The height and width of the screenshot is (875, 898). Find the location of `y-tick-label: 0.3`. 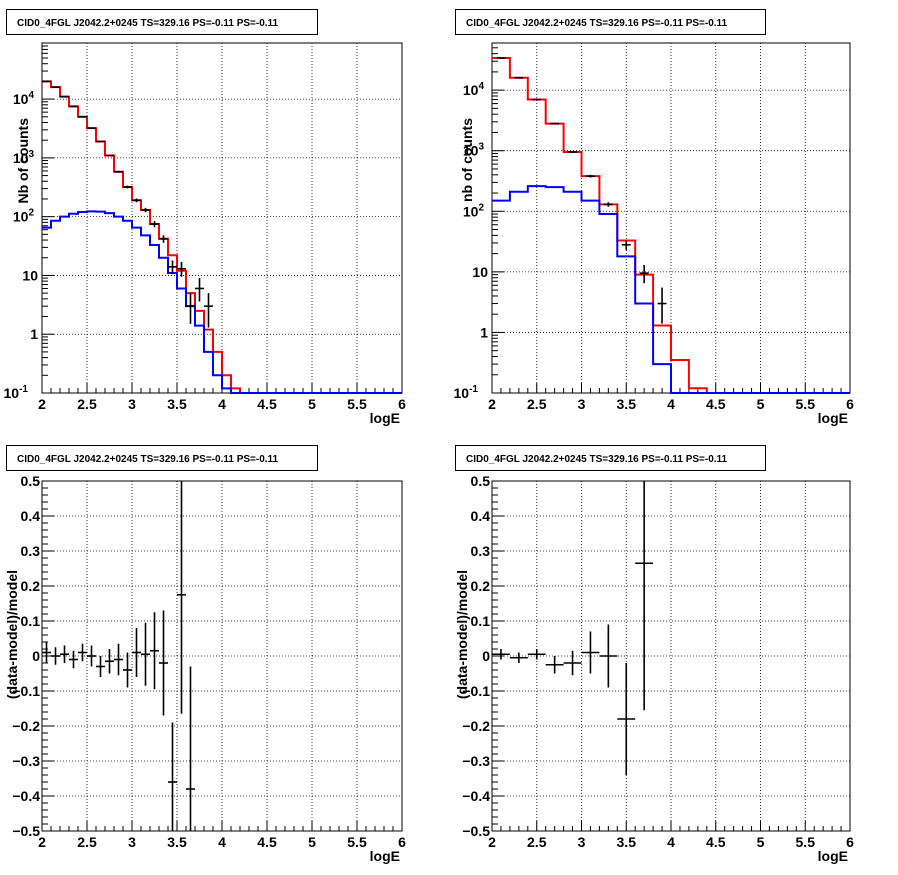

y-tick-label: 0.3 is located at coordinates (481, 551).